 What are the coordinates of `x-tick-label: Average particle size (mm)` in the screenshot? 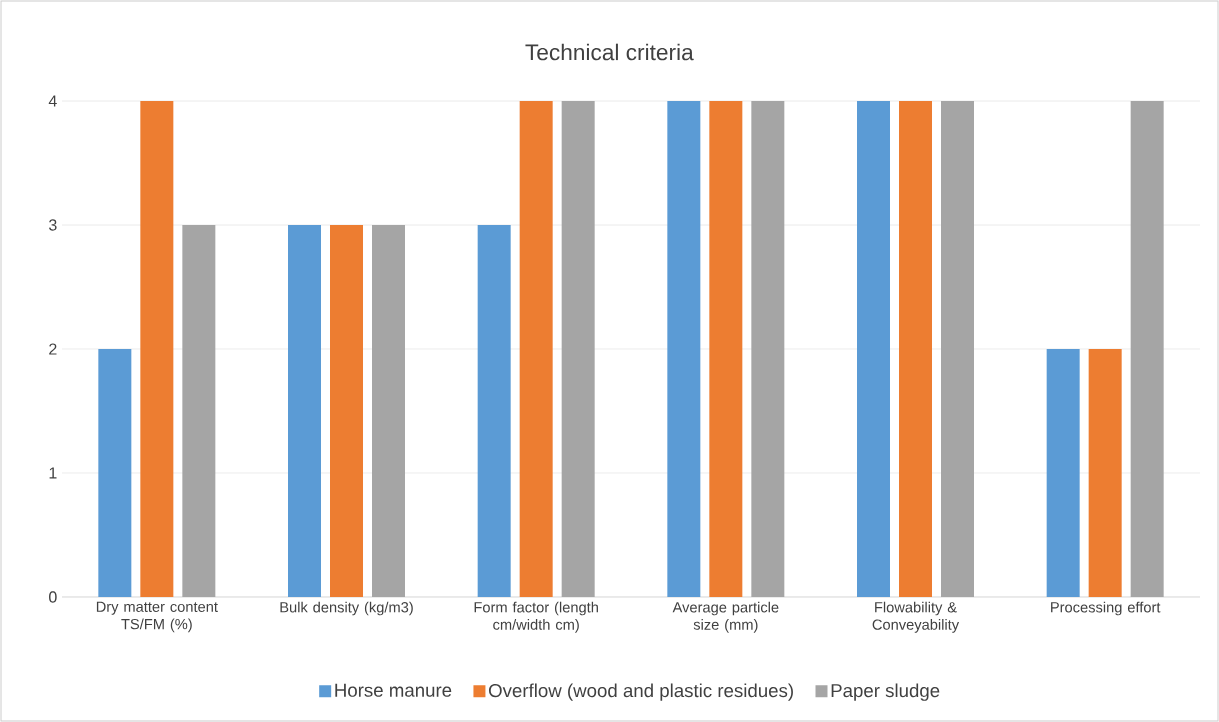 It's located at (725, 617).